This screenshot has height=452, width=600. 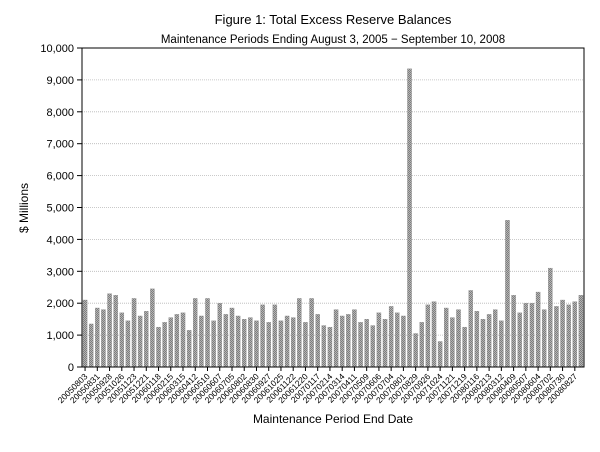 What do you see at coordinates (60, 113) in the screenshot?
I see `y-tick-label: 8,000` at bounding box center [60, 113].